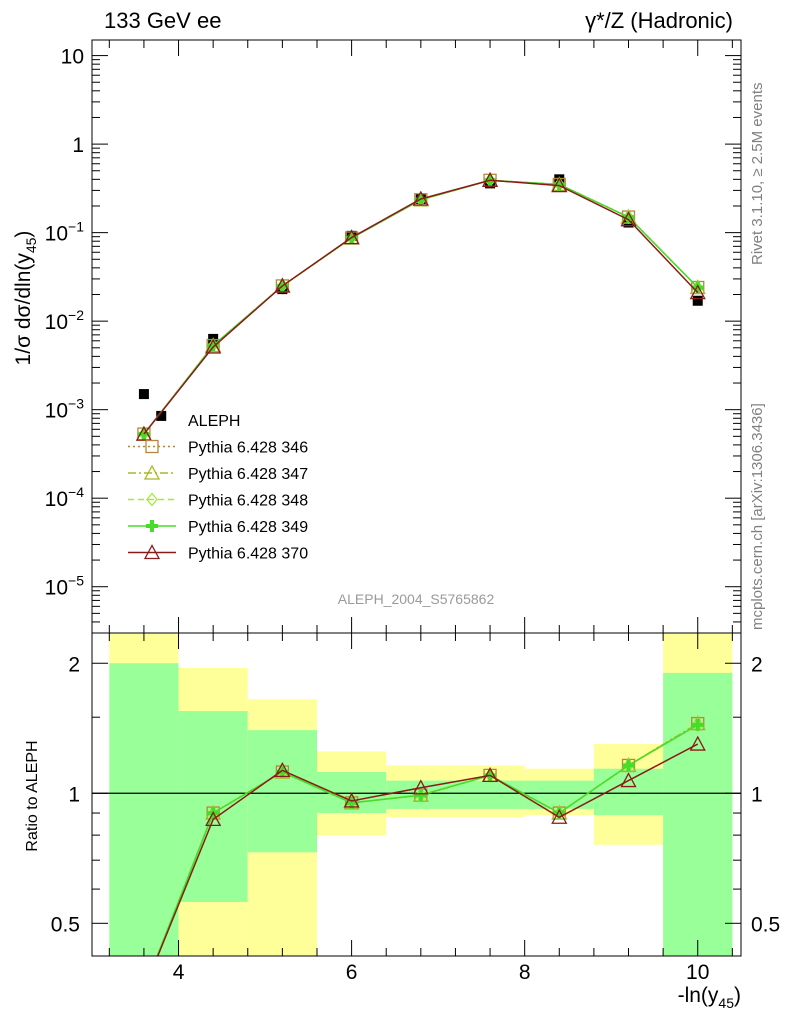 The width and height of the screenshot is (786, 1024). What do you see at coordinates (525, 972) in the screenshot?
I see `xtick-label-2: 8` at bounding box center [525, 972].